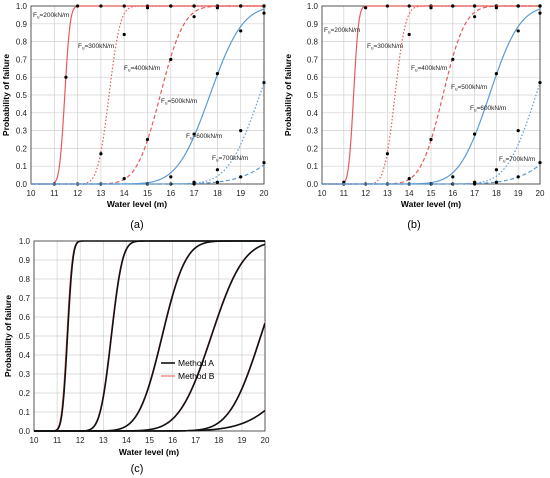  Describe the element at coordinates (517, 160) in the screenshot. I see `series-label: Fu=700kN/m` at that location.